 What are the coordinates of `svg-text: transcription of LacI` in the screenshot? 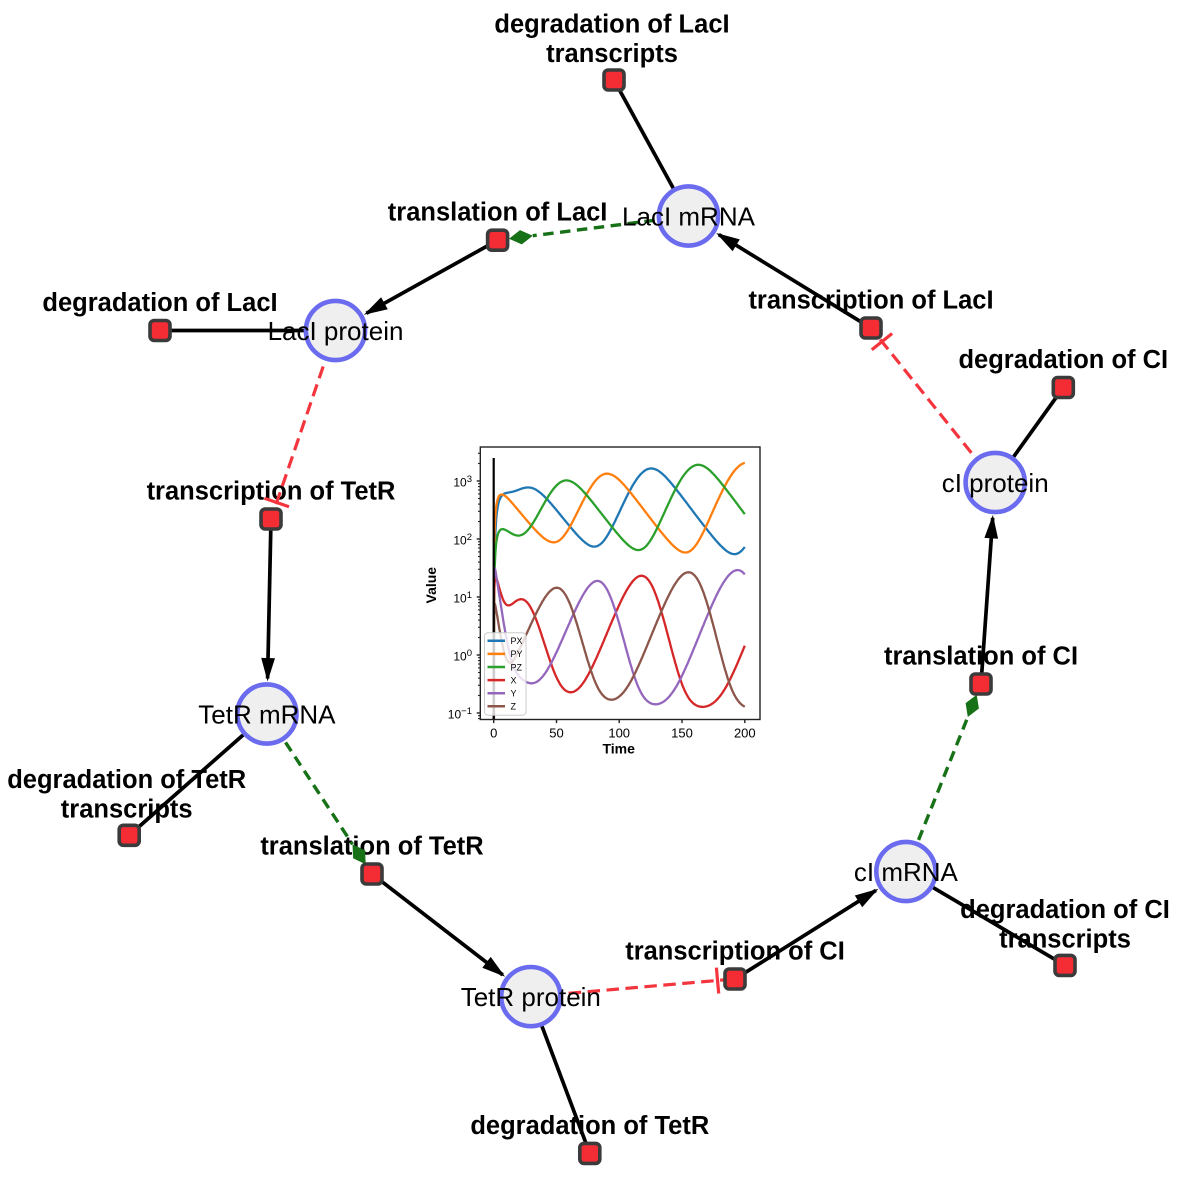 It's located at (870, 301).